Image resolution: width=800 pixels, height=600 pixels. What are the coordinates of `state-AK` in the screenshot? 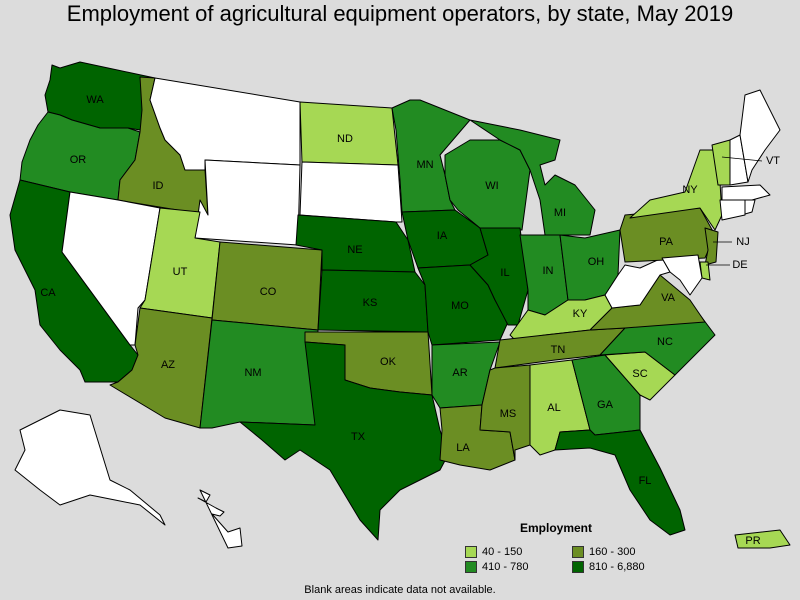 It's located at (90, 467).